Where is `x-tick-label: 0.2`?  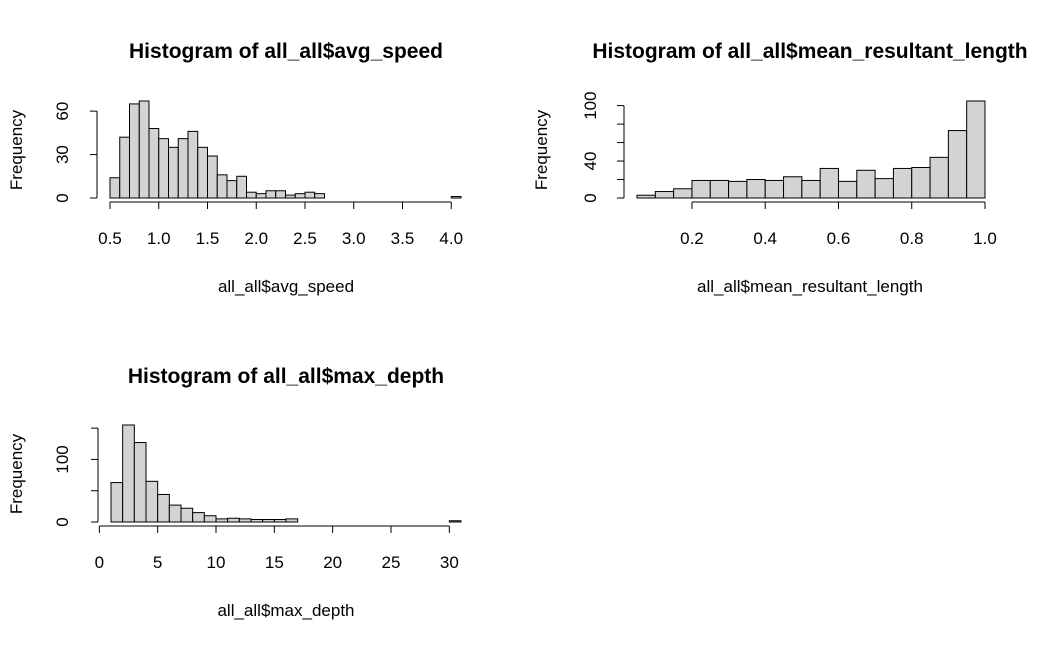
x-tick-label: 0.2 is located at coordinates (692, 238).